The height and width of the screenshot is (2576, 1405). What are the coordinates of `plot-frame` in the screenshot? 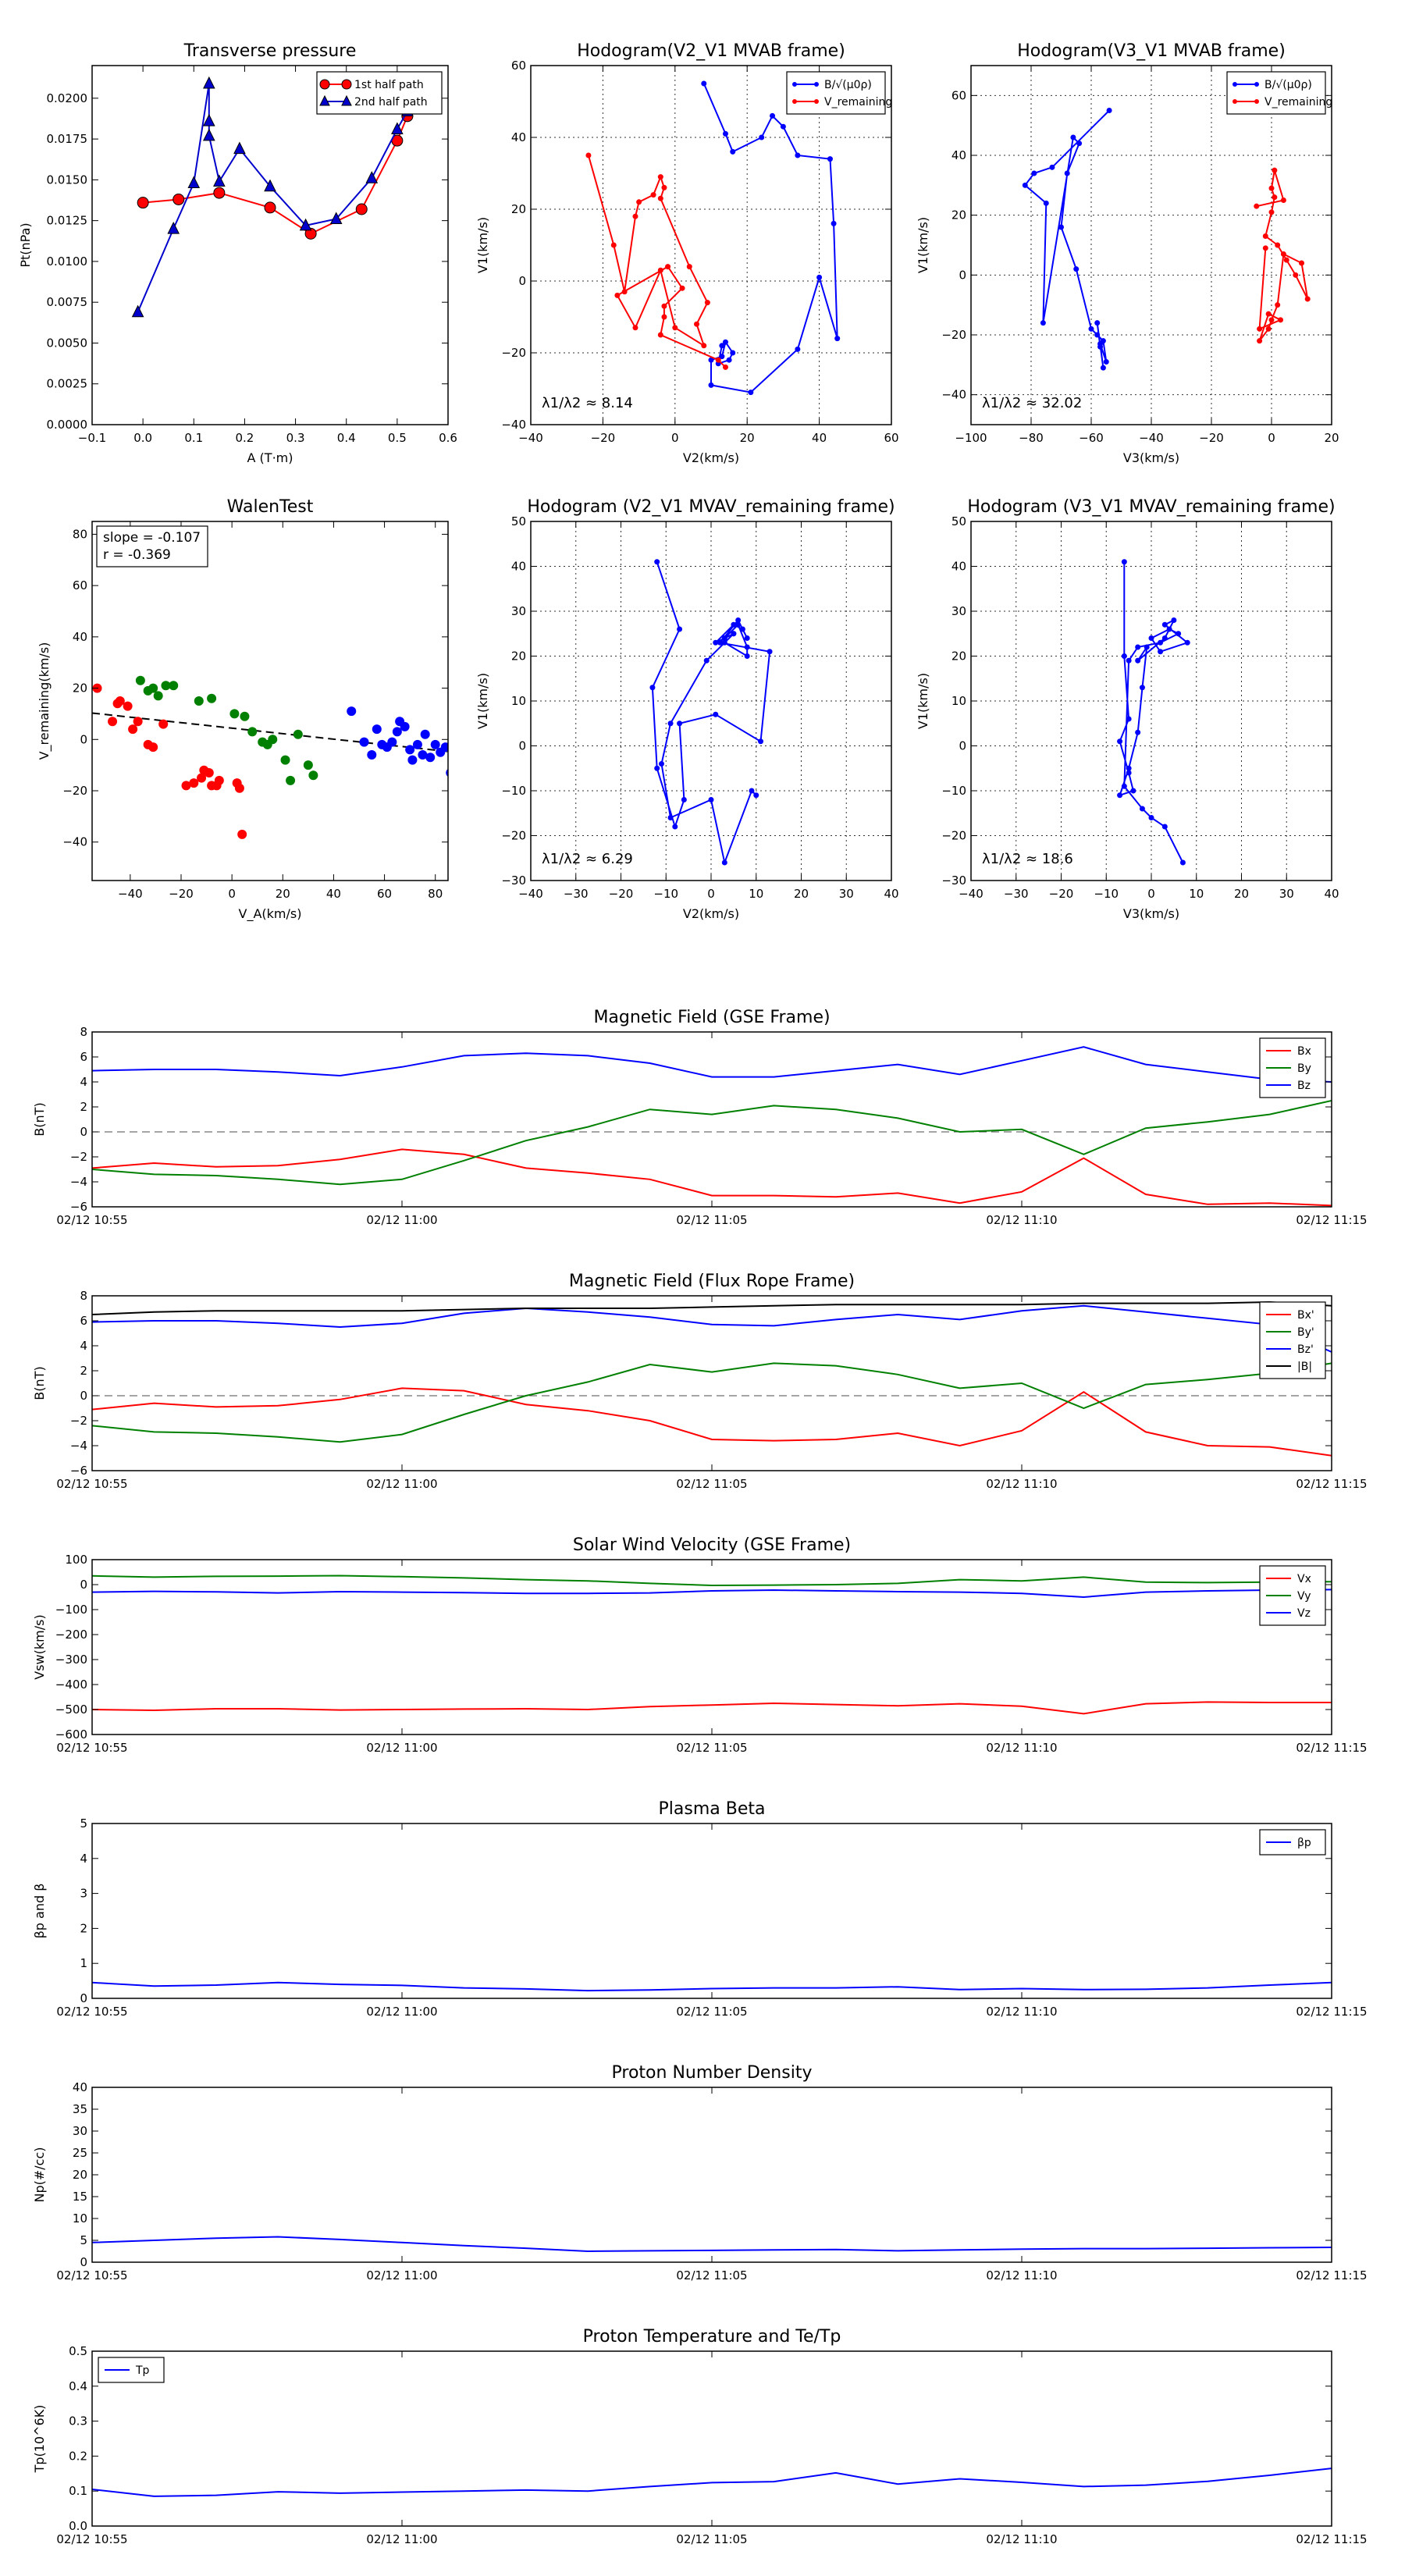 It's located at (270, 245).